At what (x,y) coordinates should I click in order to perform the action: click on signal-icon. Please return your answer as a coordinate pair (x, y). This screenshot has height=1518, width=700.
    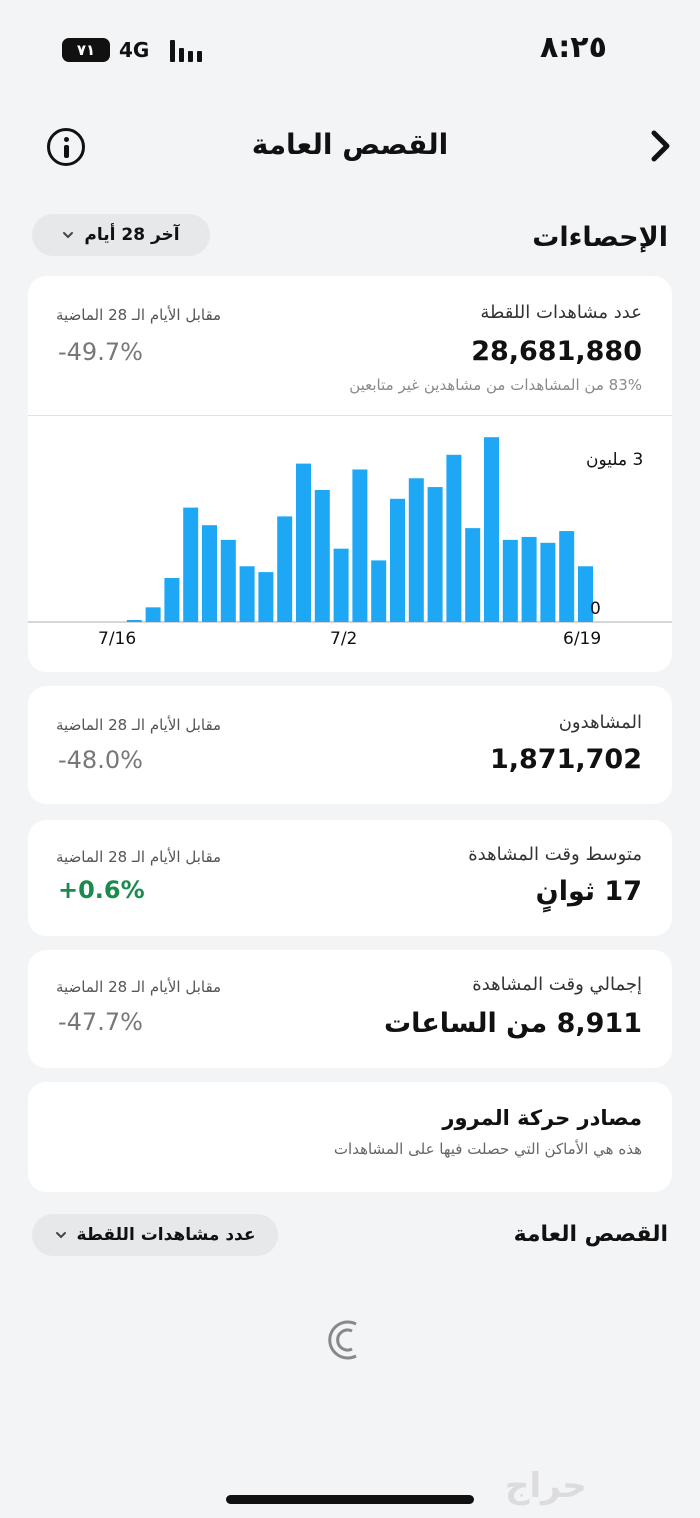
    Looking at the image, I should click on (186, 51).